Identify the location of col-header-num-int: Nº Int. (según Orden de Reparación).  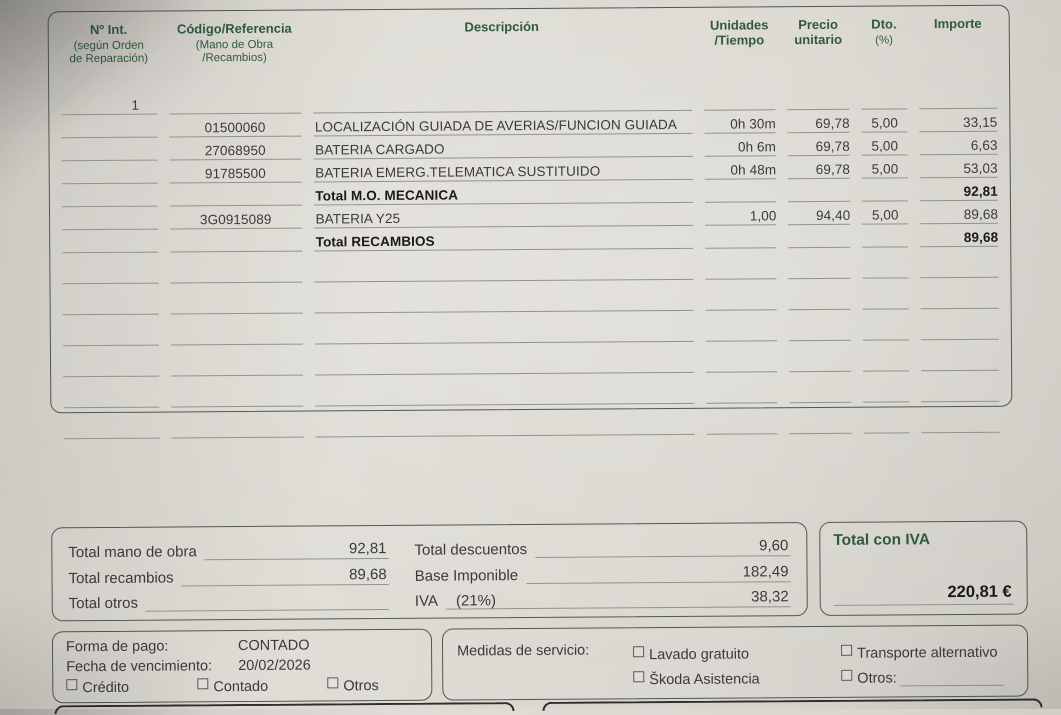
(109, 44).